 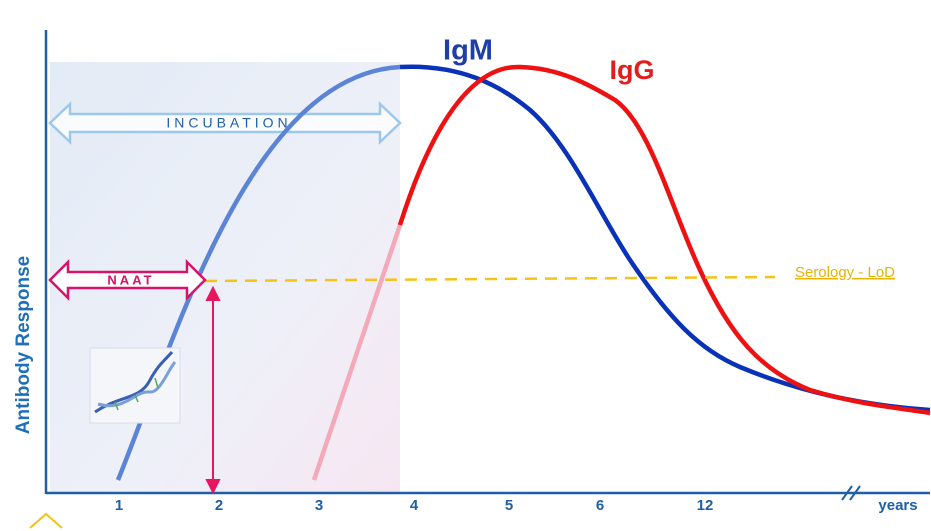 What do you see at coordinates (468, 51) in the screenshot?
I see `igm-label: IgM` at bounding box center [468, 51].